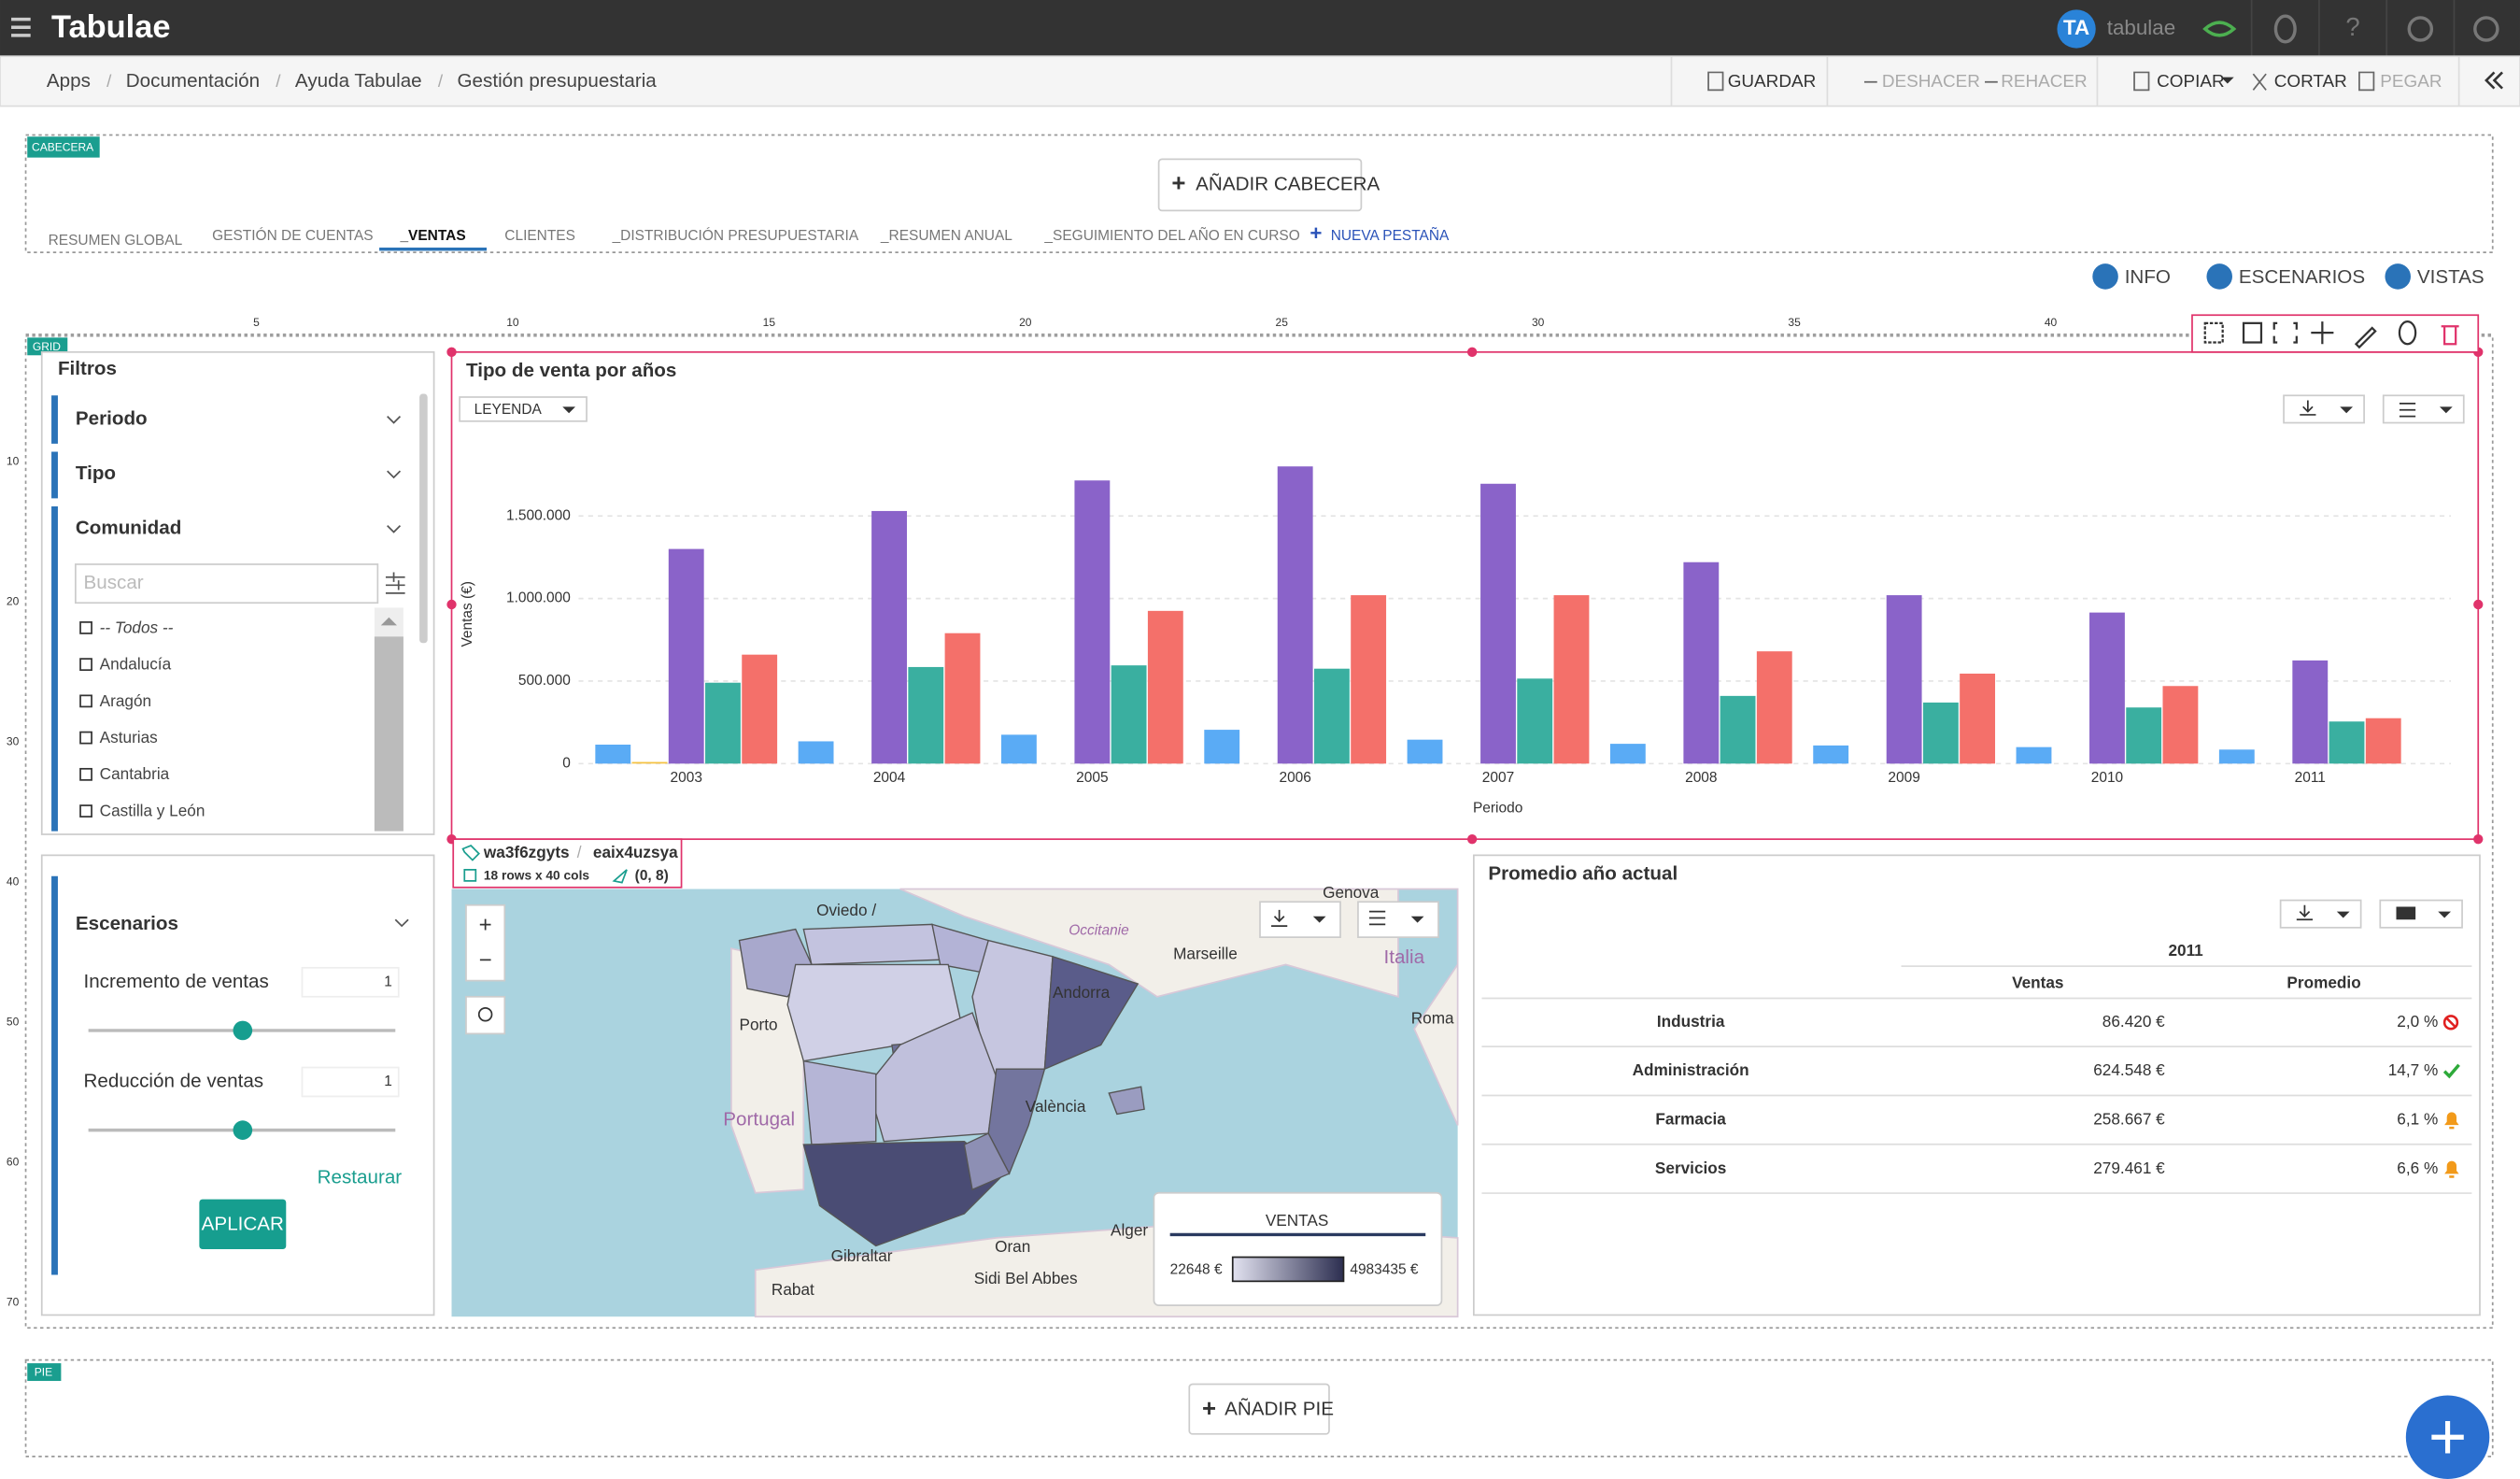 This screenshot has width=2520, height=1479. Describe the element at coordinates (358, 81) in the screenshot. I see `breadcrumb-item: Ayuda Tabulae` at that location.